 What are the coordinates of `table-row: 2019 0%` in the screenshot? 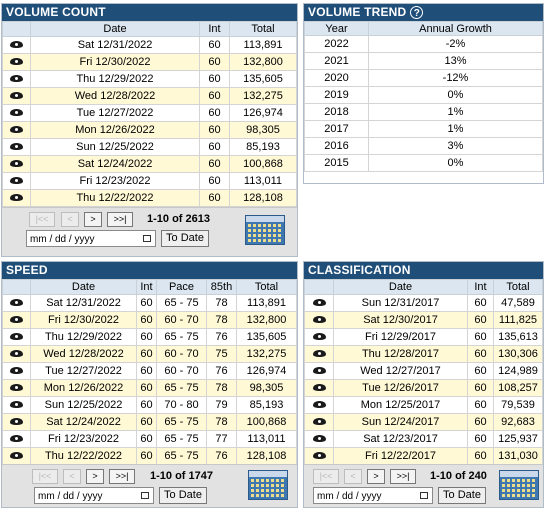 It's located at (423, 95).